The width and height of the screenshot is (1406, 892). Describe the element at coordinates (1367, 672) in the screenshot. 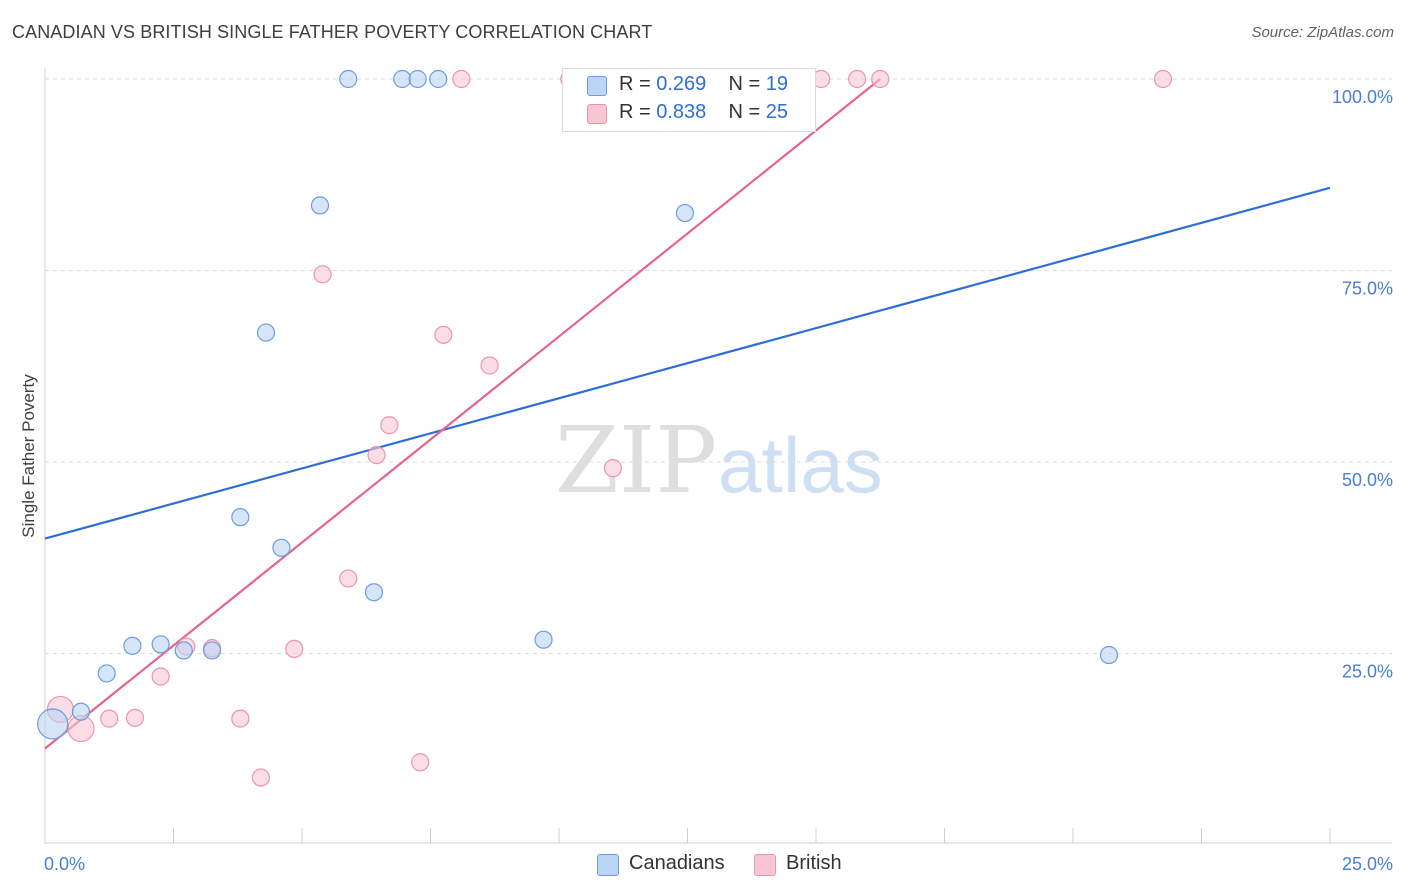

I see `y-tick-label: 25.0%` at that location.